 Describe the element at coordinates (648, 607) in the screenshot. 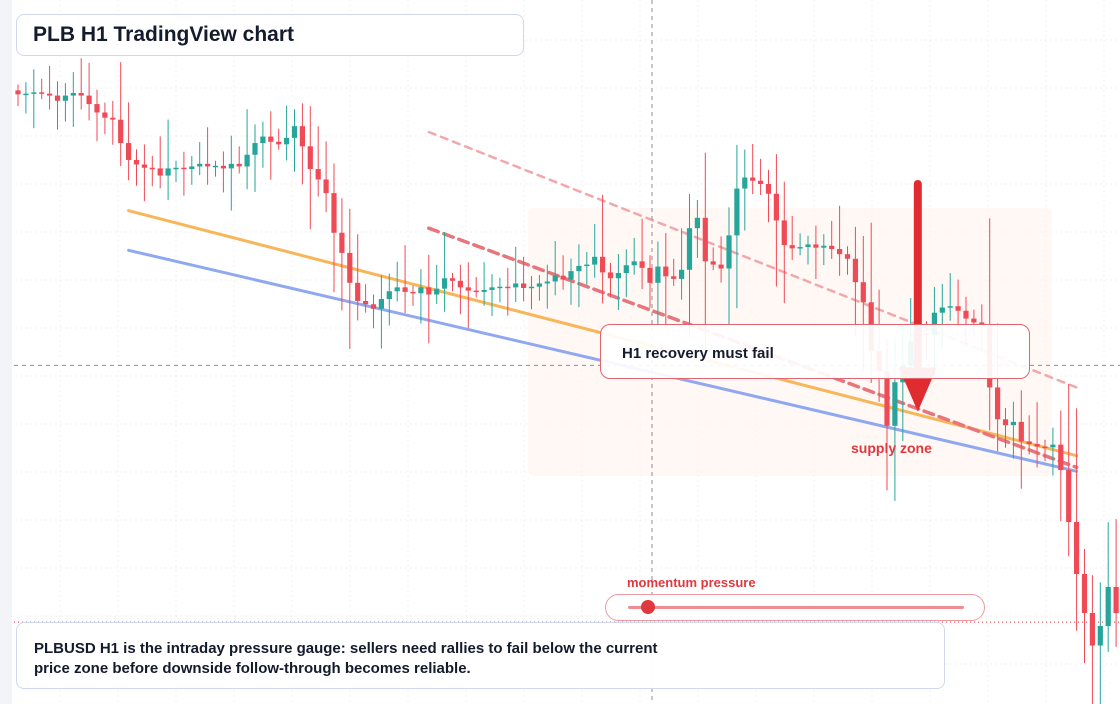

I see `momentum-knob` at that location.